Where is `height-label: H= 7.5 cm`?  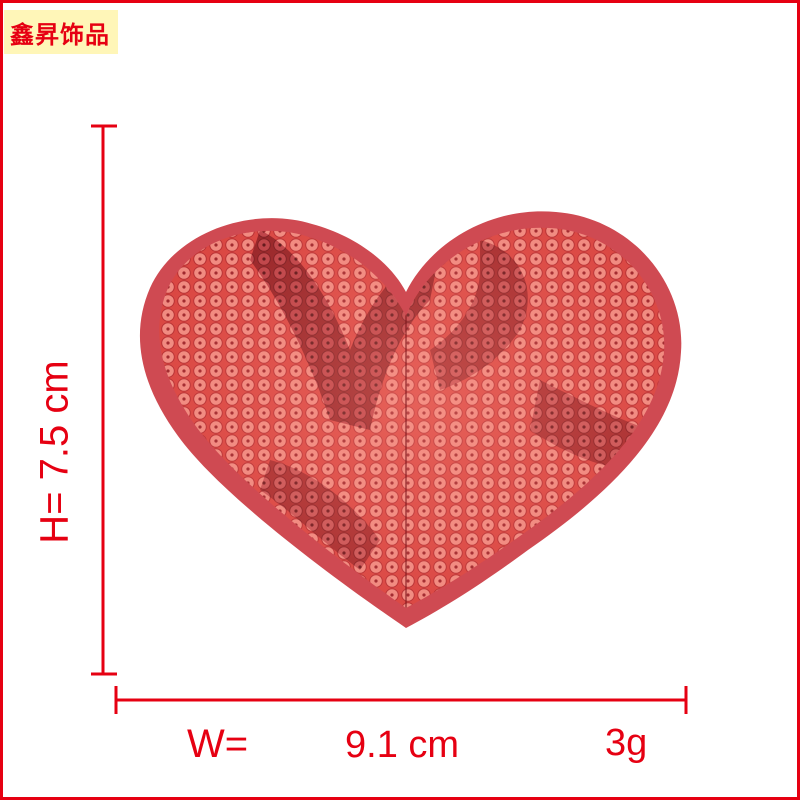 height-label: H= 7.5 cm is located at coordinates (54, 452).